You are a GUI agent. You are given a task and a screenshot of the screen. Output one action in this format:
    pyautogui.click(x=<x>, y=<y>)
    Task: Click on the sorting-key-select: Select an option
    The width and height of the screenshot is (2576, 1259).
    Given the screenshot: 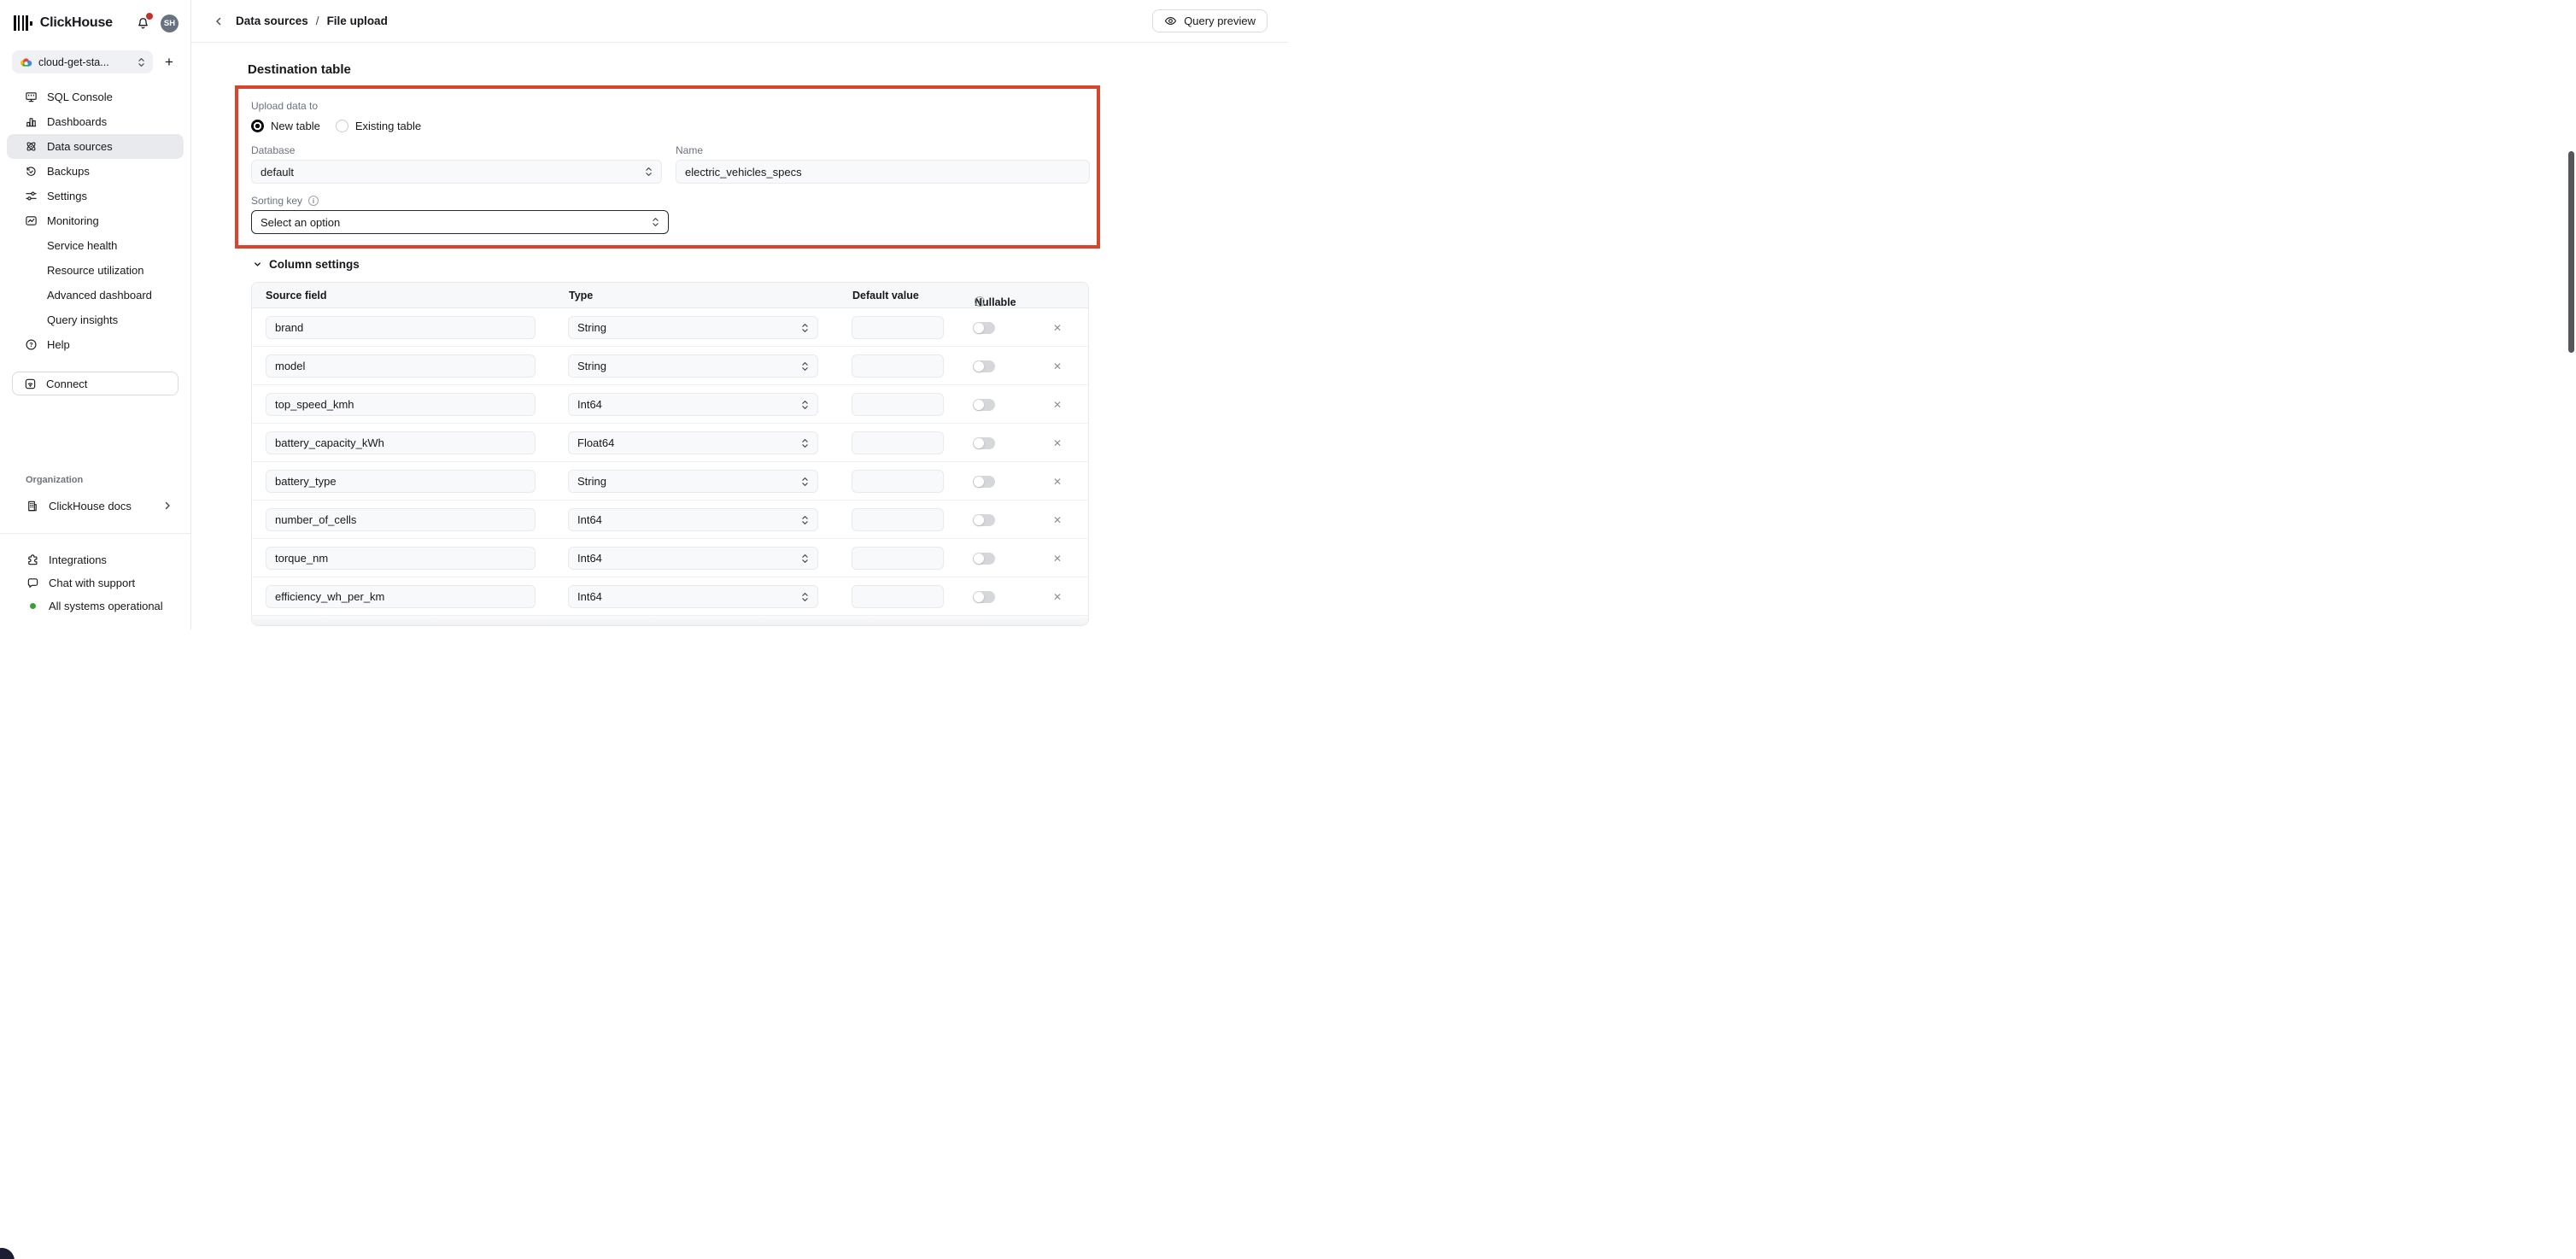 What is the action you would take?
    pyautogui.click(x=460, y=222)
    